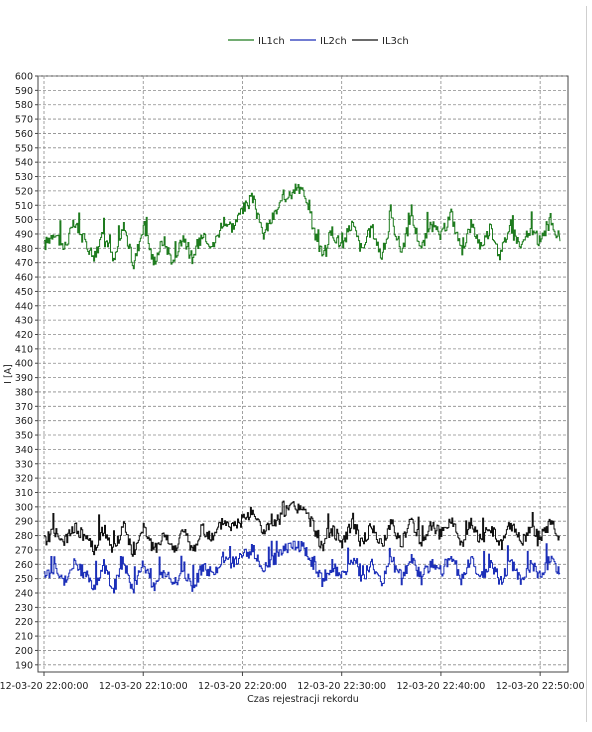 The width and height of the screenshot is (592, 732). Describe the element at coordinates (333, 41) in the screenshot. I see `legend-label: IL2ch` at that location.